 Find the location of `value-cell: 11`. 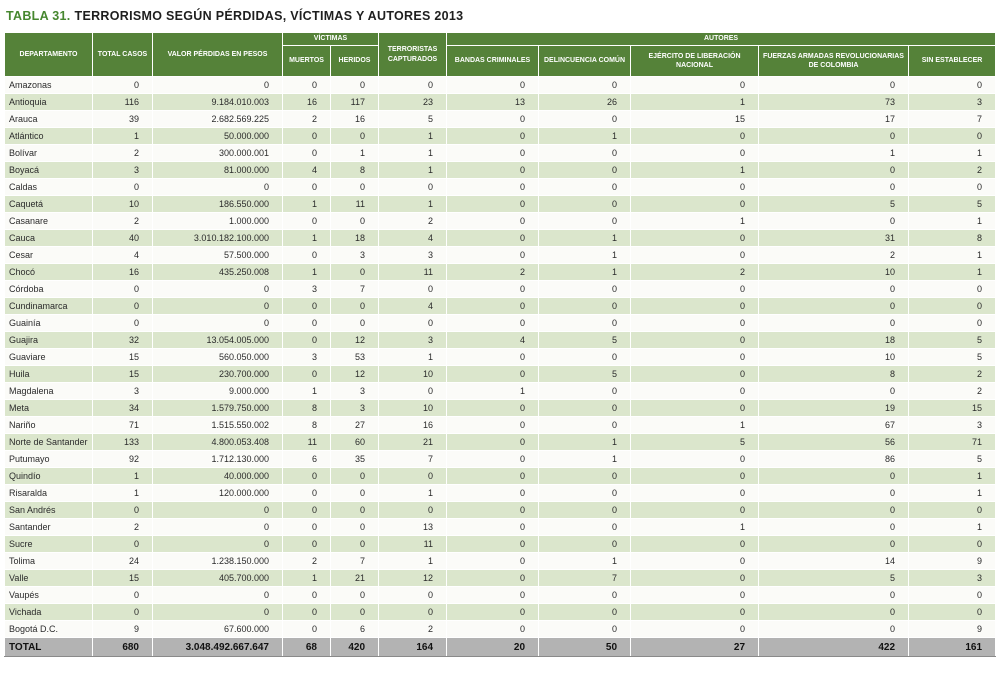

value-cell: 11 is located at coordinates (354, 204).